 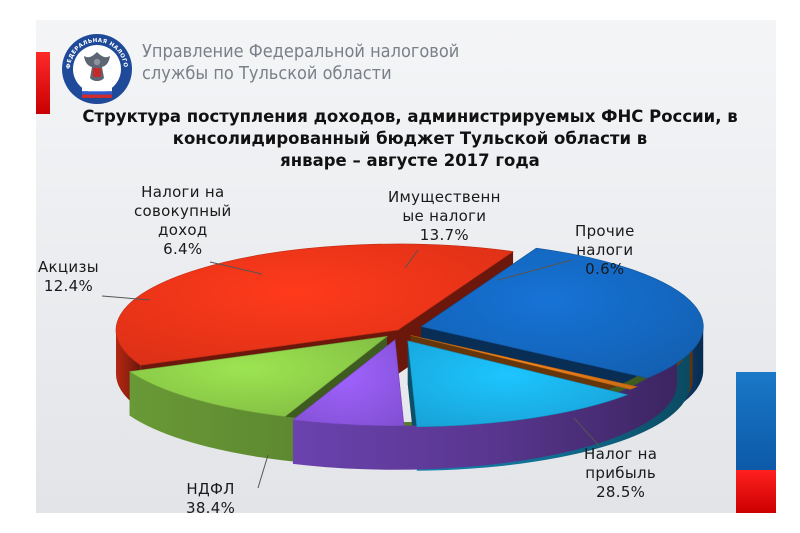 I want to click on label-profit-name-2: прибыль, so click(x=620, y=473).